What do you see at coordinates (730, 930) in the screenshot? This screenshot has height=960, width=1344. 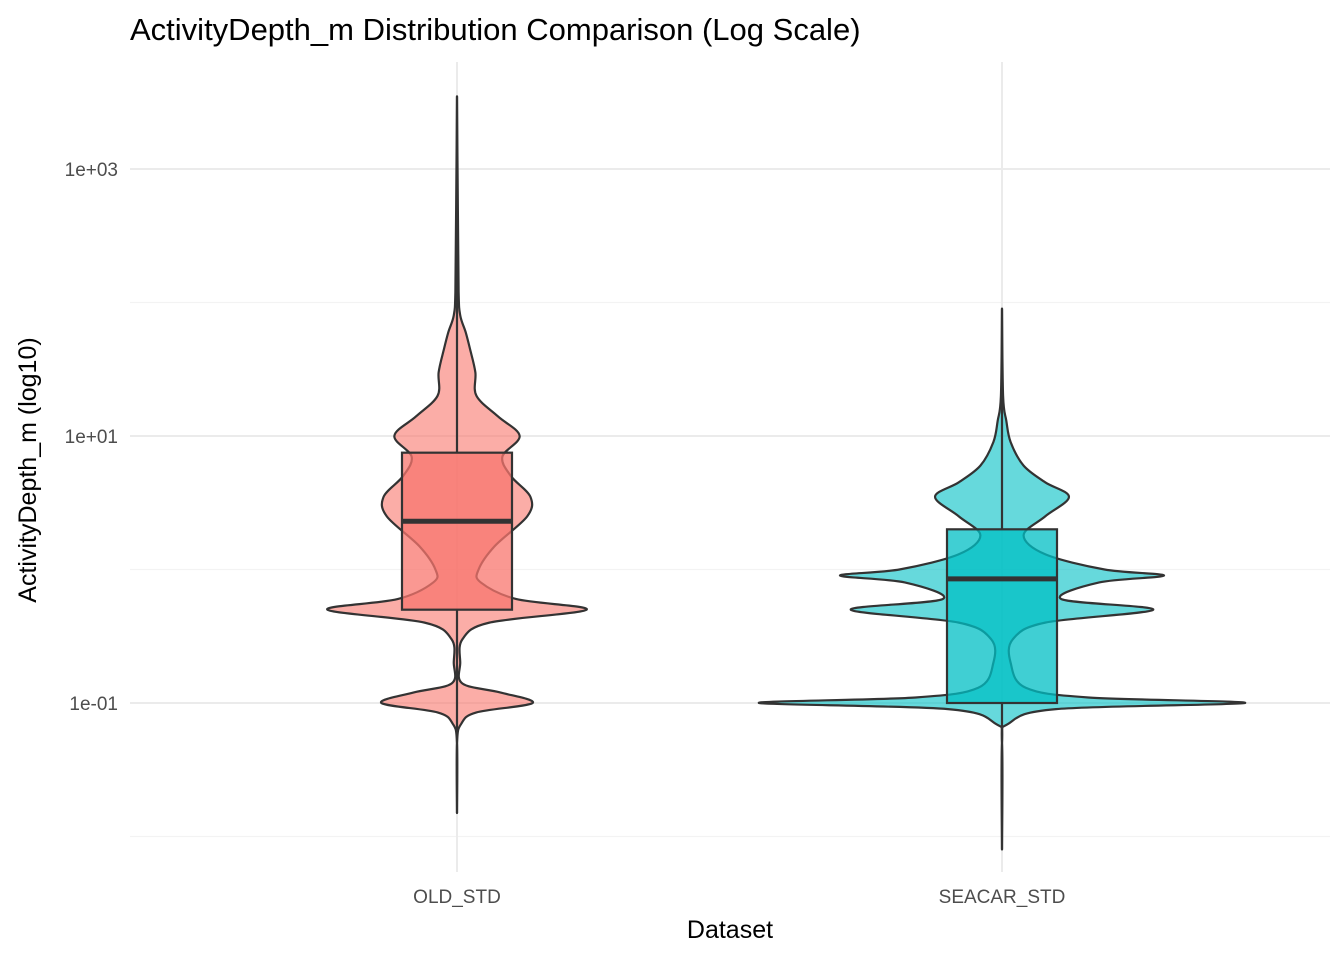 I see `x-axis-title: Dataset` at bounding box center [730, 930].